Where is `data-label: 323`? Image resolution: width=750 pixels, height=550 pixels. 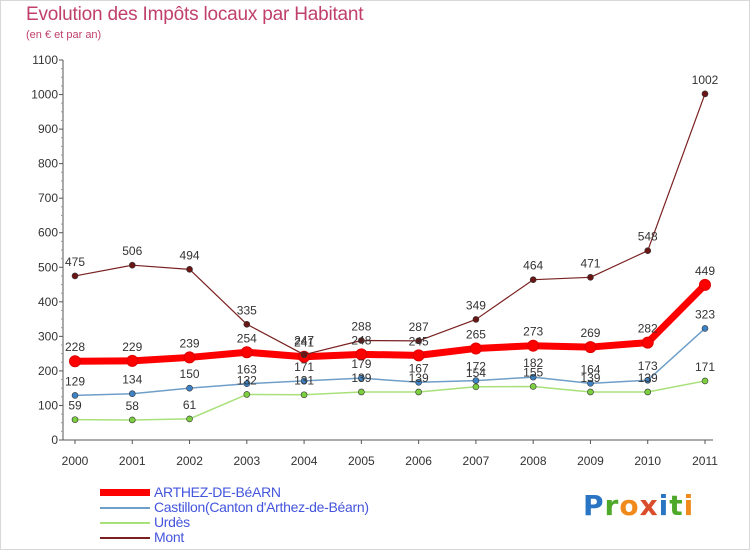 data-label: 323 is located at coordinates (705, 314).